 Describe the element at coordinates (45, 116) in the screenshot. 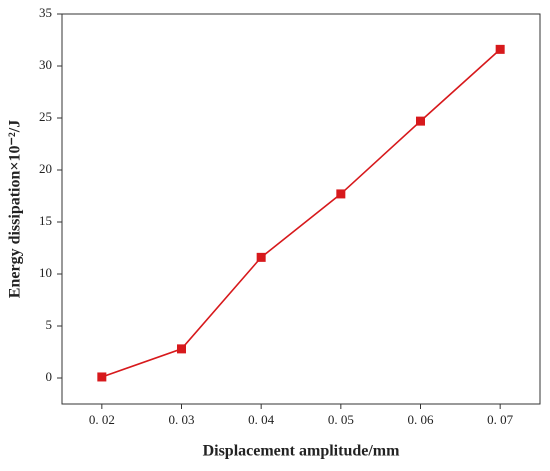

I see `y-tick-label: 25` at that location.